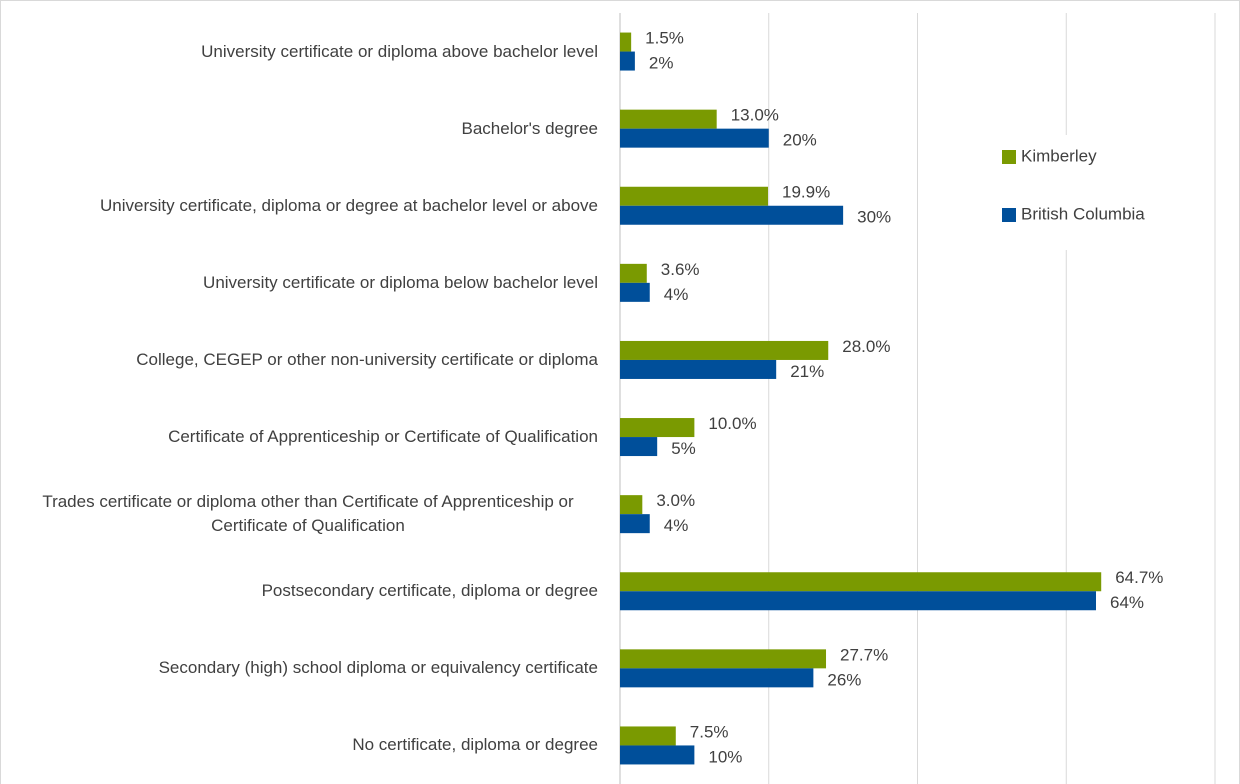  Describe the element at coordinates (664, 38) in the screenshot. I see `value-label: 1.5%` at that location.